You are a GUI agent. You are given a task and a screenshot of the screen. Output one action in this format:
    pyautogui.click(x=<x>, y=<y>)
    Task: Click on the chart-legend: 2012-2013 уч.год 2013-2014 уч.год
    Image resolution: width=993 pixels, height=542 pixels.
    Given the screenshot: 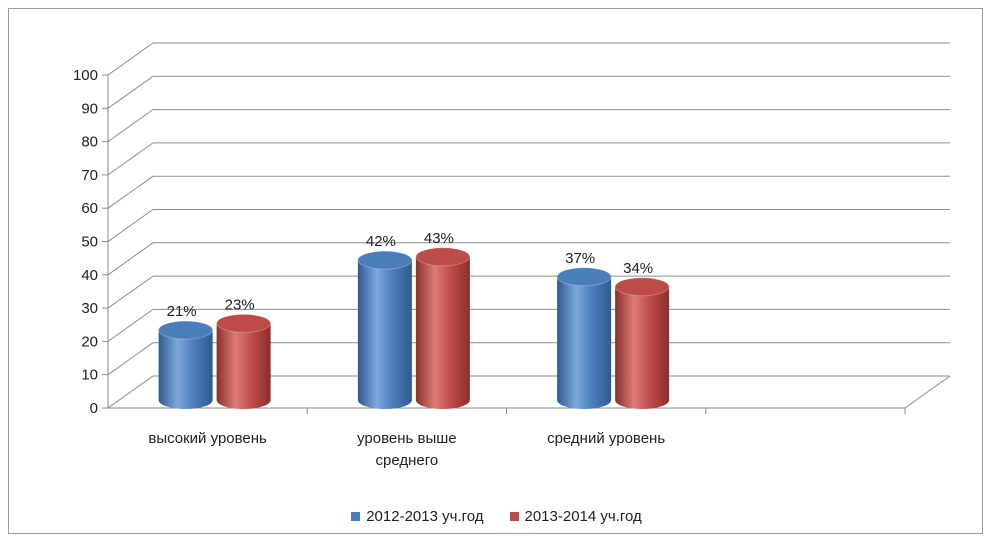 What is the action you would take?
    pyautogui.click(x=496, y=516)
    